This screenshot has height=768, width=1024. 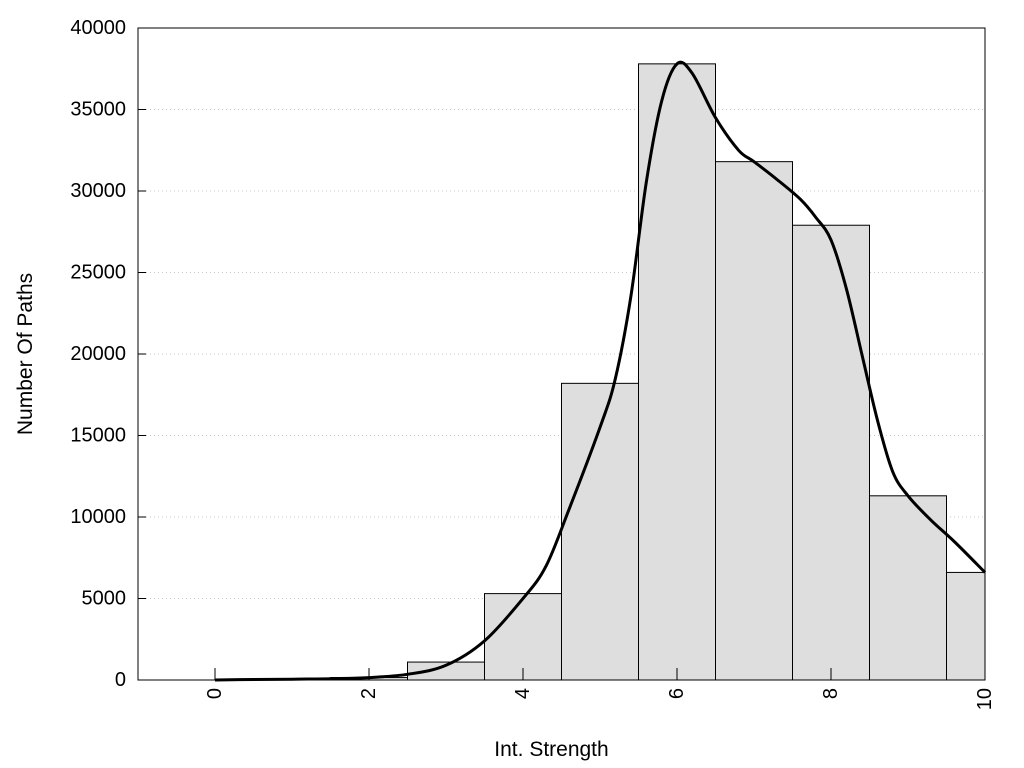 What do you see at coordinates (215, 693) in the screenshot?
I see `x-tick-label: 0` at bounding box center [215, 693].